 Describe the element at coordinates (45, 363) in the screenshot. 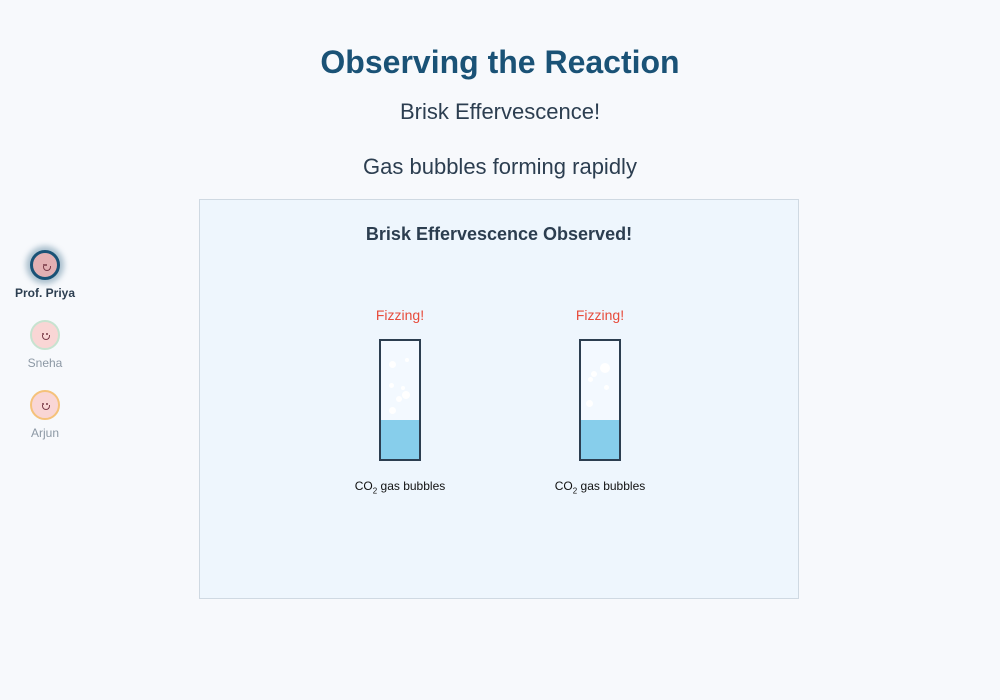

I see `participant-name: Sneha` at that location.